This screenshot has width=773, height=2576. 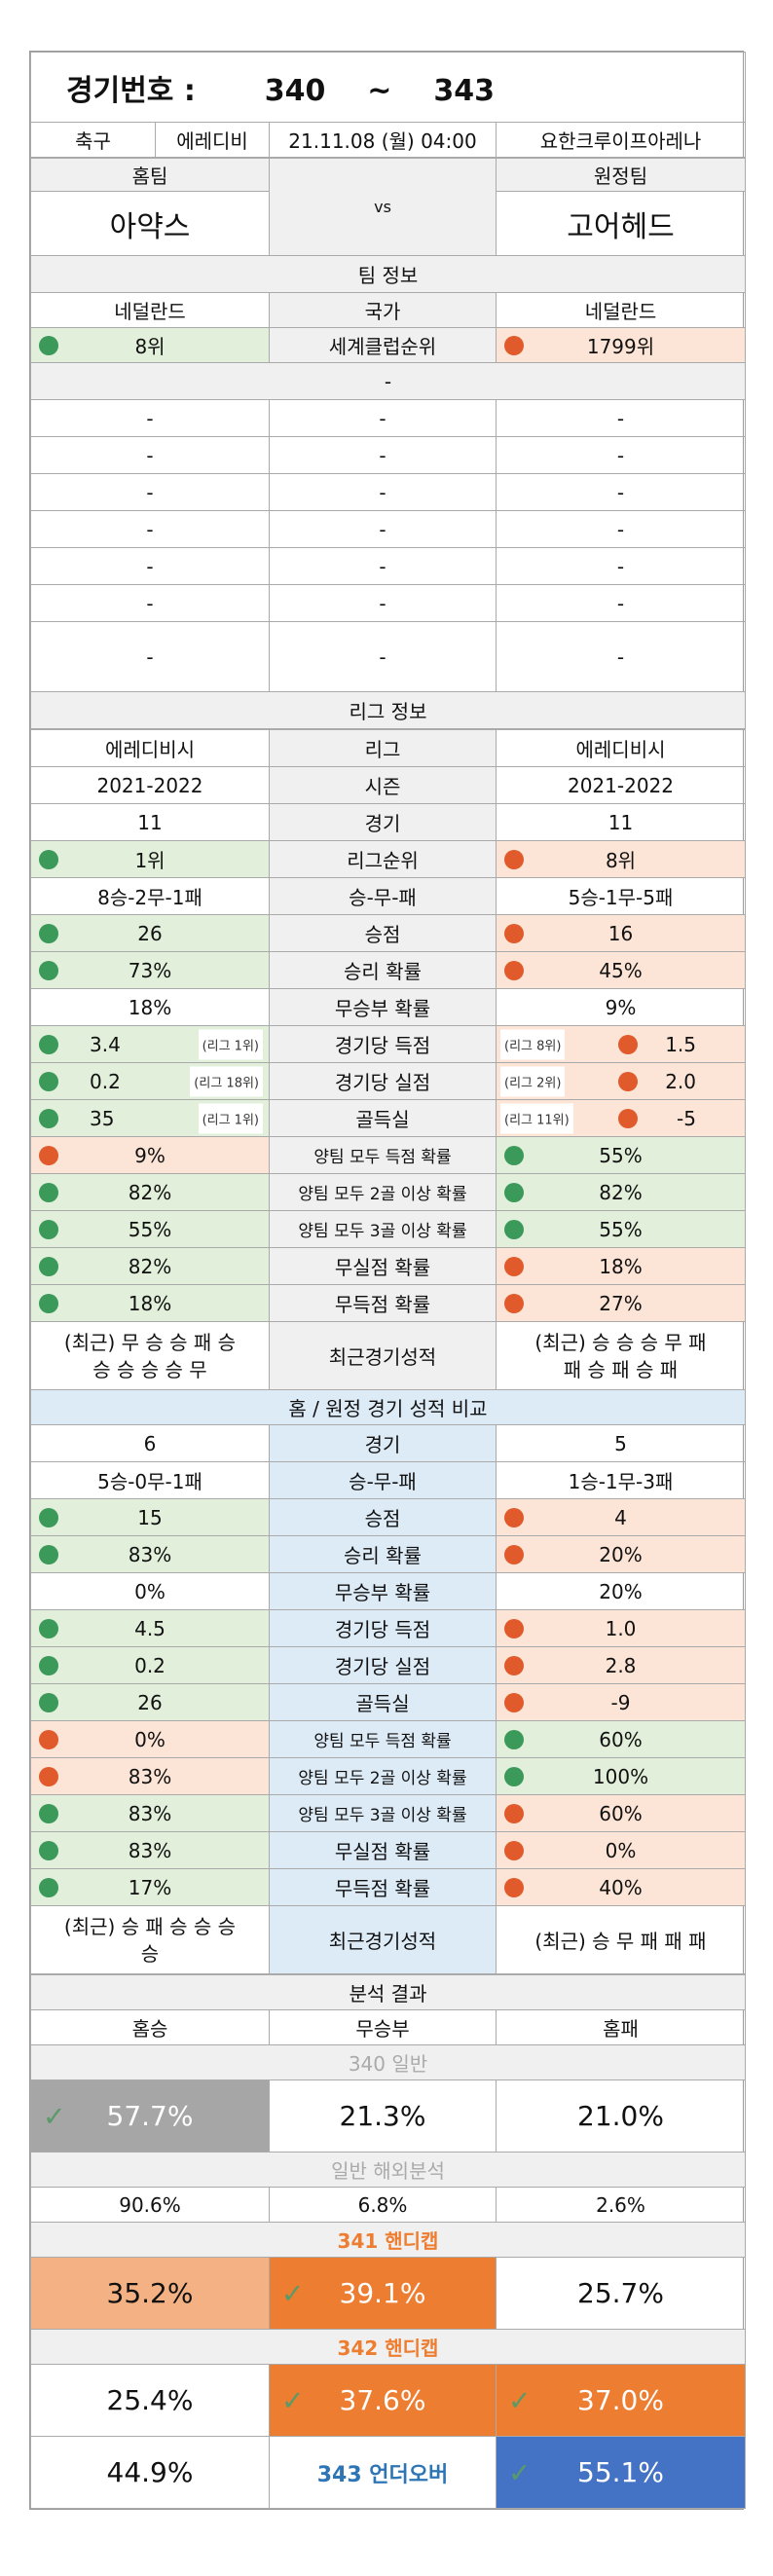 What do you see at coordinates (383, 1665) in the screenshot?
I see `ha-stat-label: 경기당 실점` at bounding box center [383, 1665].